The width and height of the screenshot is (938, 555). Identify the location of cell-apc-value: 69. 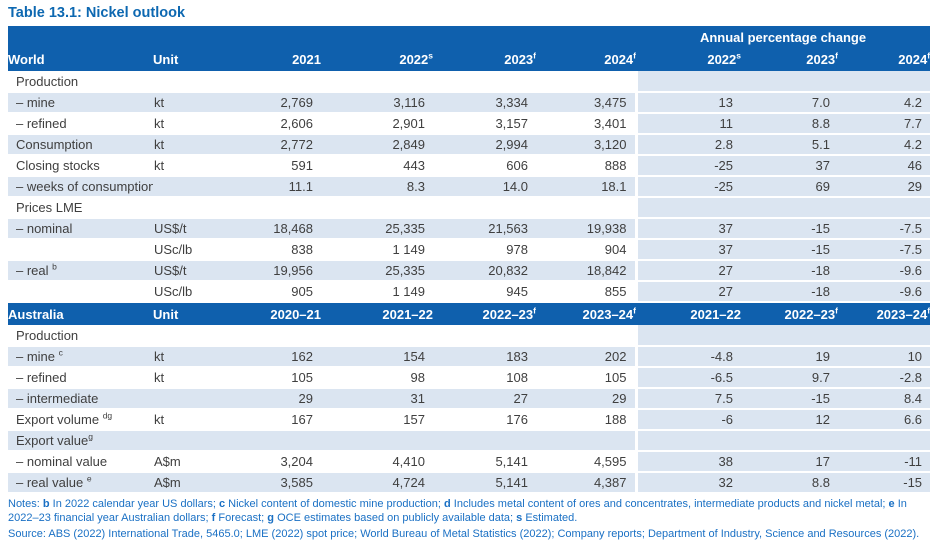
(789, 187).